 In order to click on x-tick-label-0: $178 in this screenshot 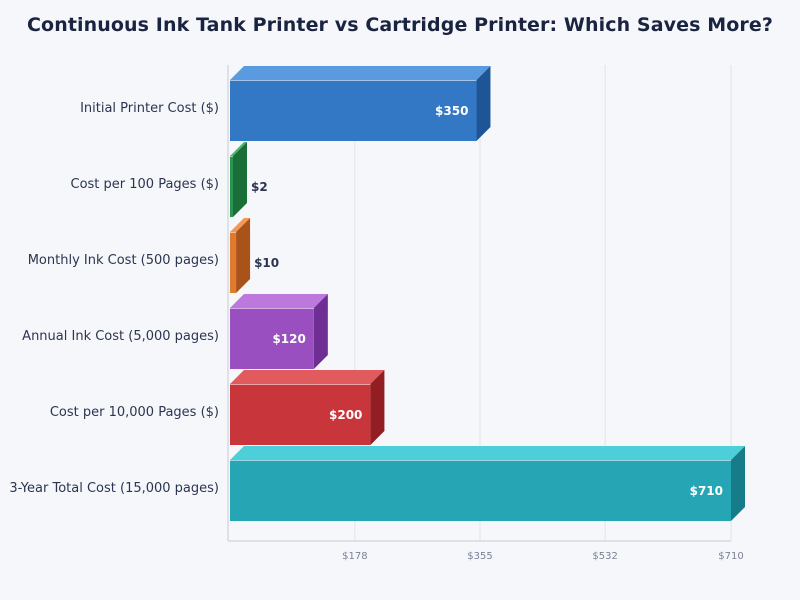, I will do `click(354, 556)`.